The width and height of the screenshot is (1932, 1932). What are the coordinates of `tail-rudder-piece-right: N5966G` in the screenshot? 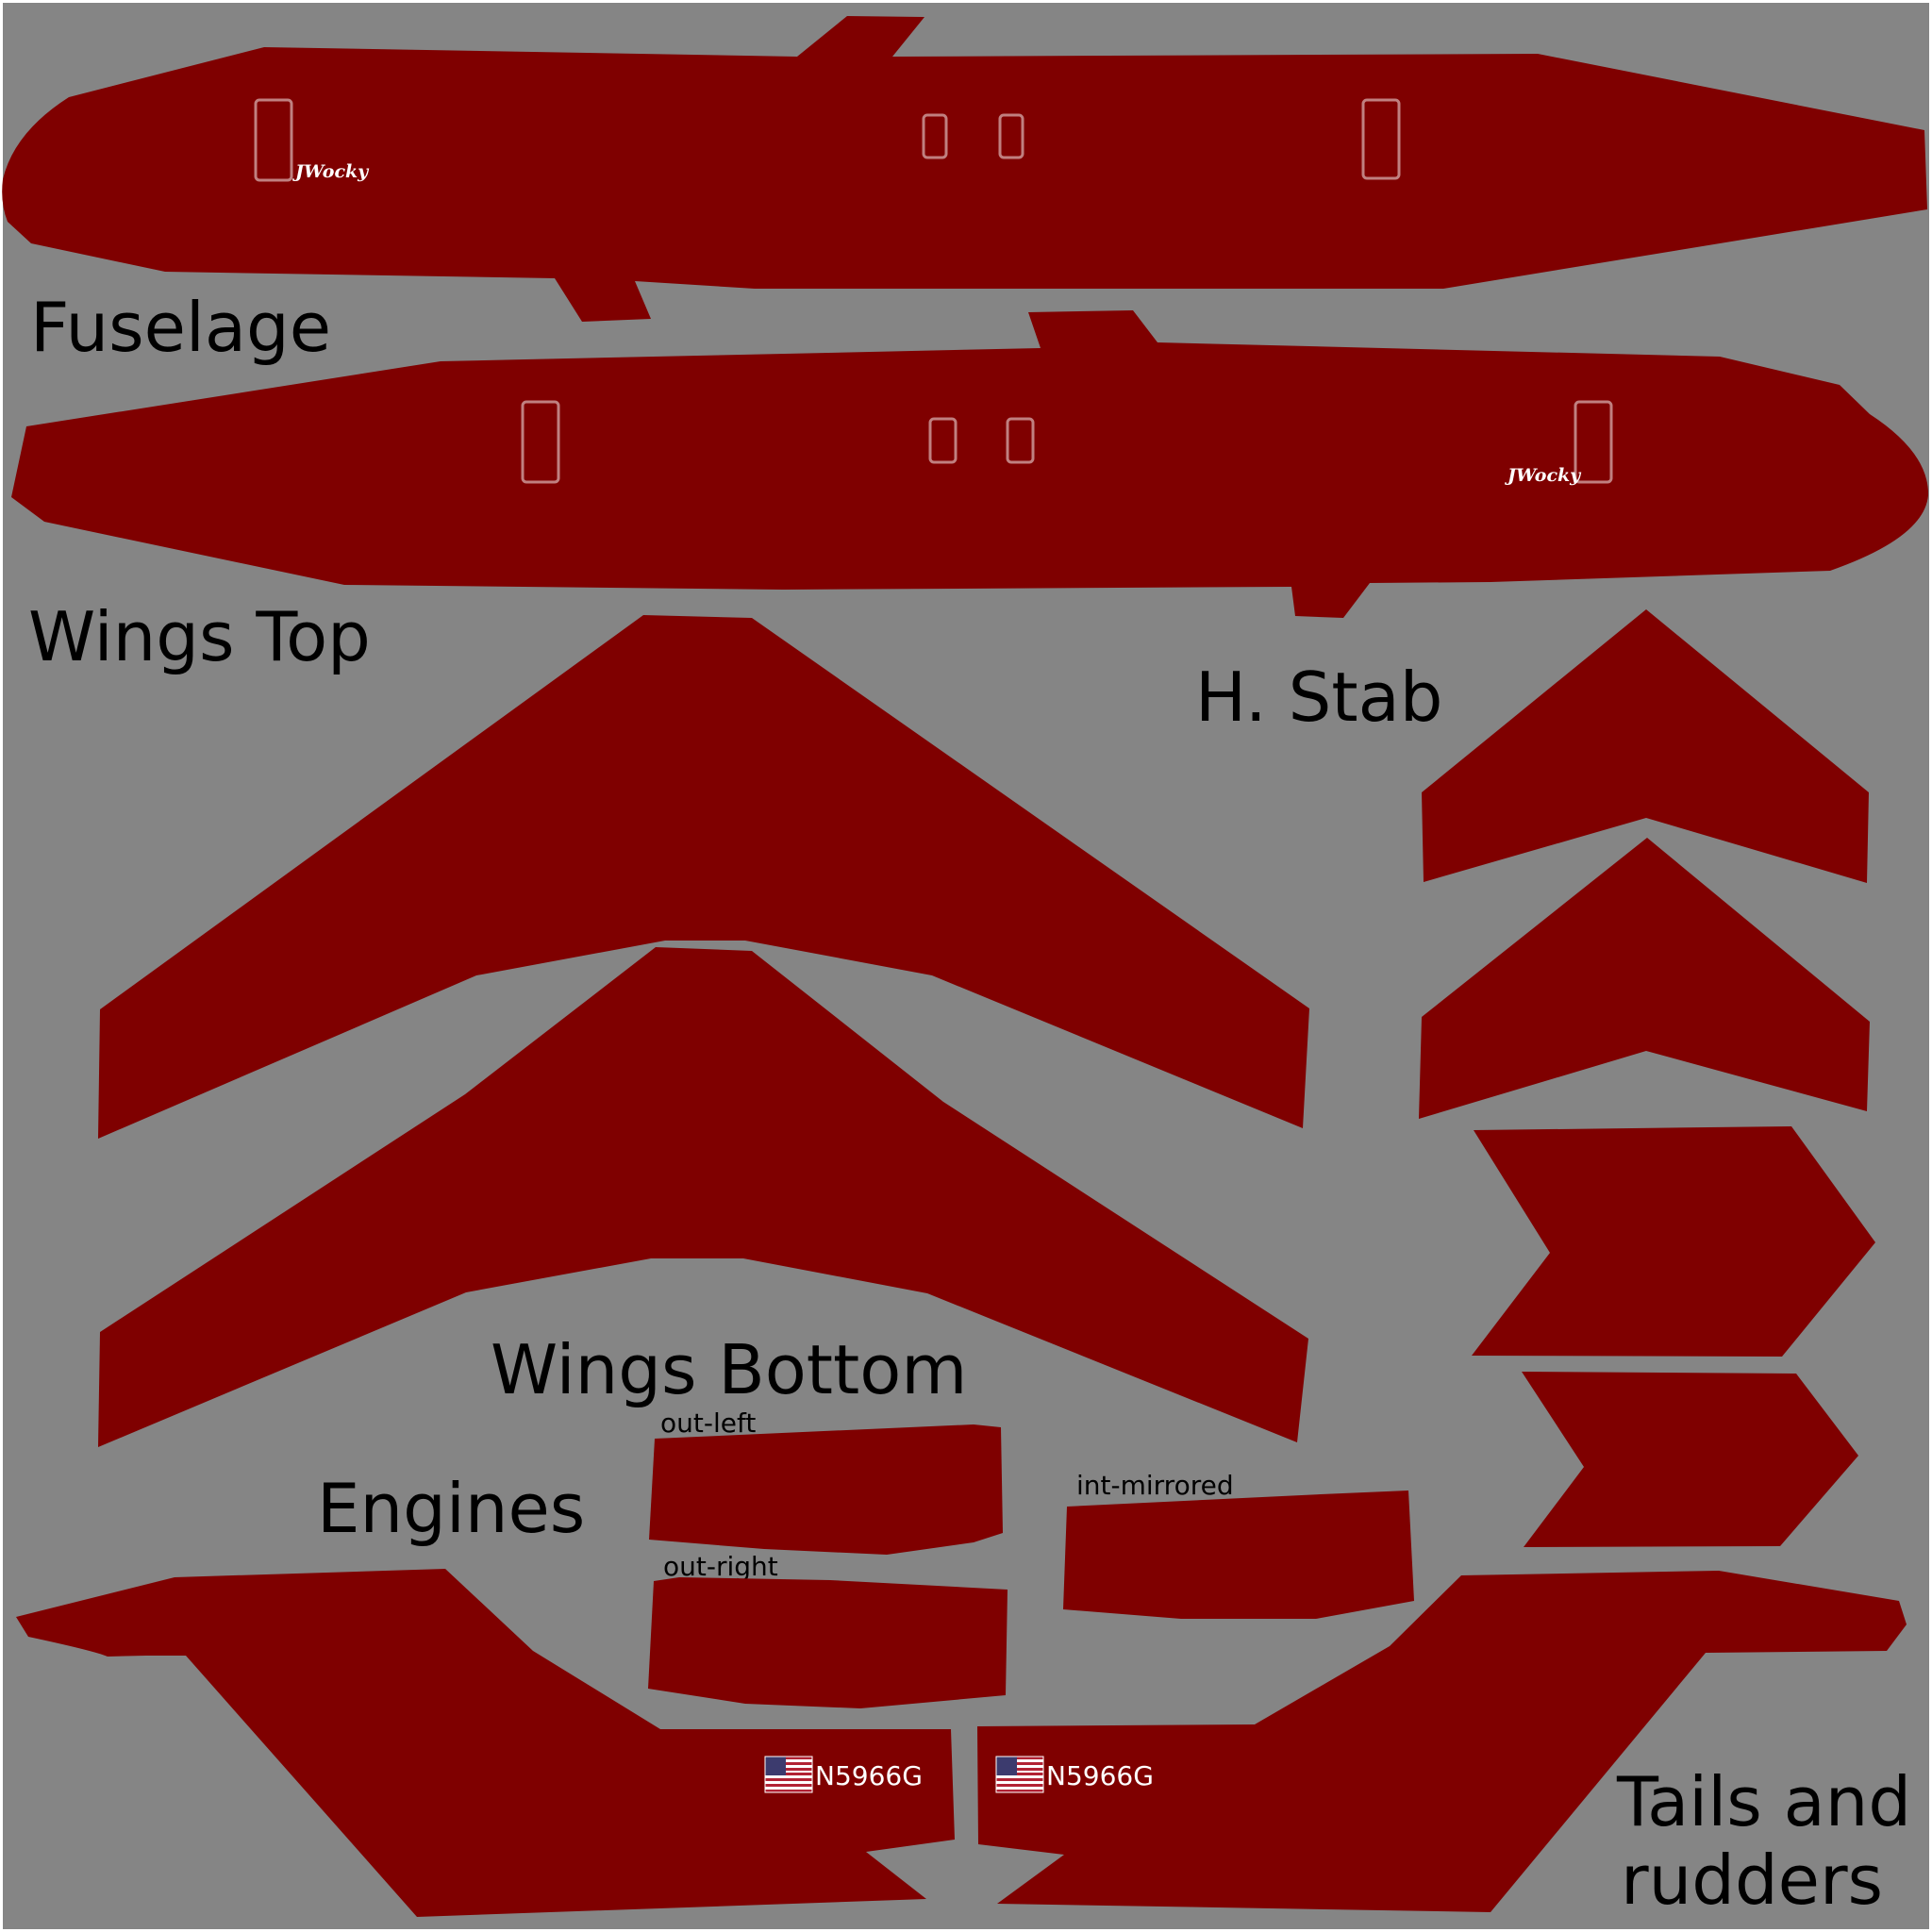 It's located at (1442, 1741).